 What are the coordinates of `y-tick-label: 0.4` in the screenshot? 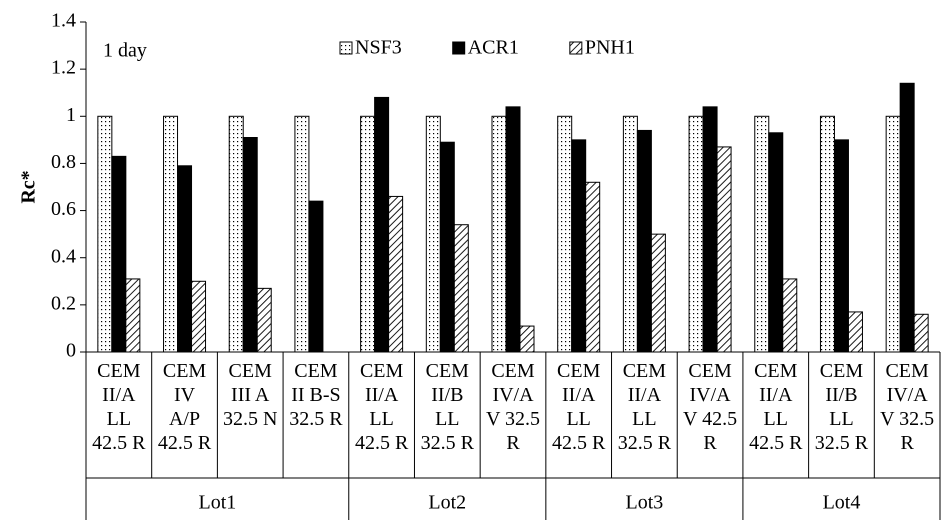 It's located at (63, 256).